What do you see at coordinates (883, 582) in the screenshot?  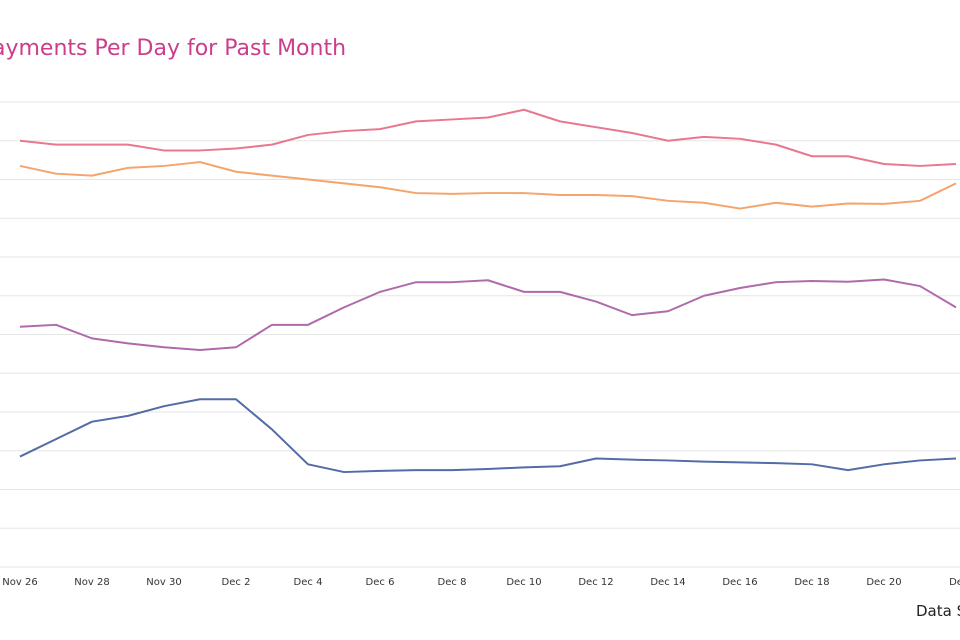 I see `x-tick-label: Dec 20` at bounding box center [883, 582].